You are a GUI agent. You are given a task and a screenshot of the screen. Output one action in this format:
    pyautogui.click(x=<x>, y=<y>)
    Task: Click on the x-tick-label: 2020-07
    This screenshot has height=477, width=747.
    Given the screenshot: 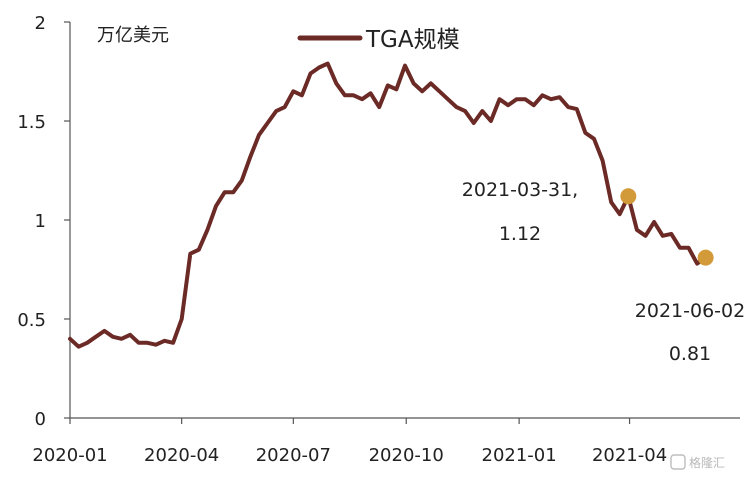 What is the action you would take?
    pyautogui.click(x=293, y=455)
    